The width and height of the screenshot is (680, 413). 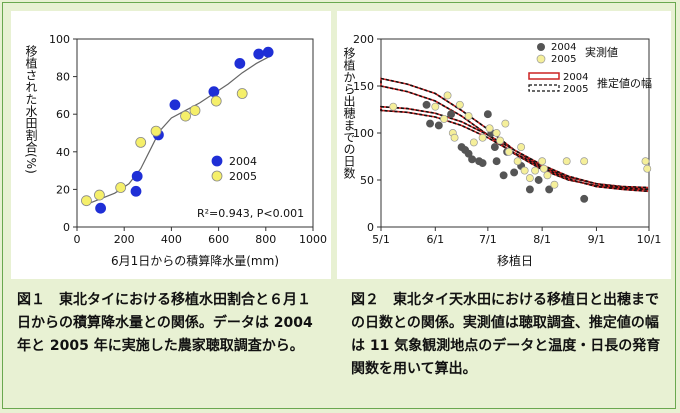 What do you see at coordinates (541, 59) in the screenshot?
I see `chart2-legend-marker-2005` at bounding box center [541, 59].